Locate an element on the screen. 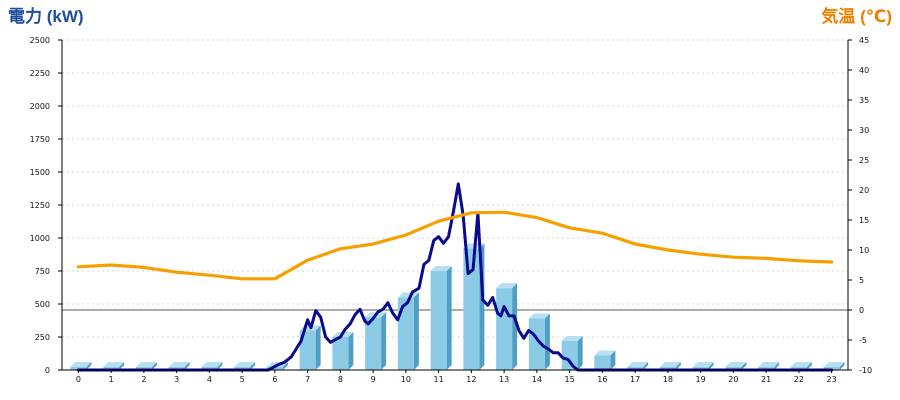  x-tick-label: 1 is located at coordinates (111, 379).